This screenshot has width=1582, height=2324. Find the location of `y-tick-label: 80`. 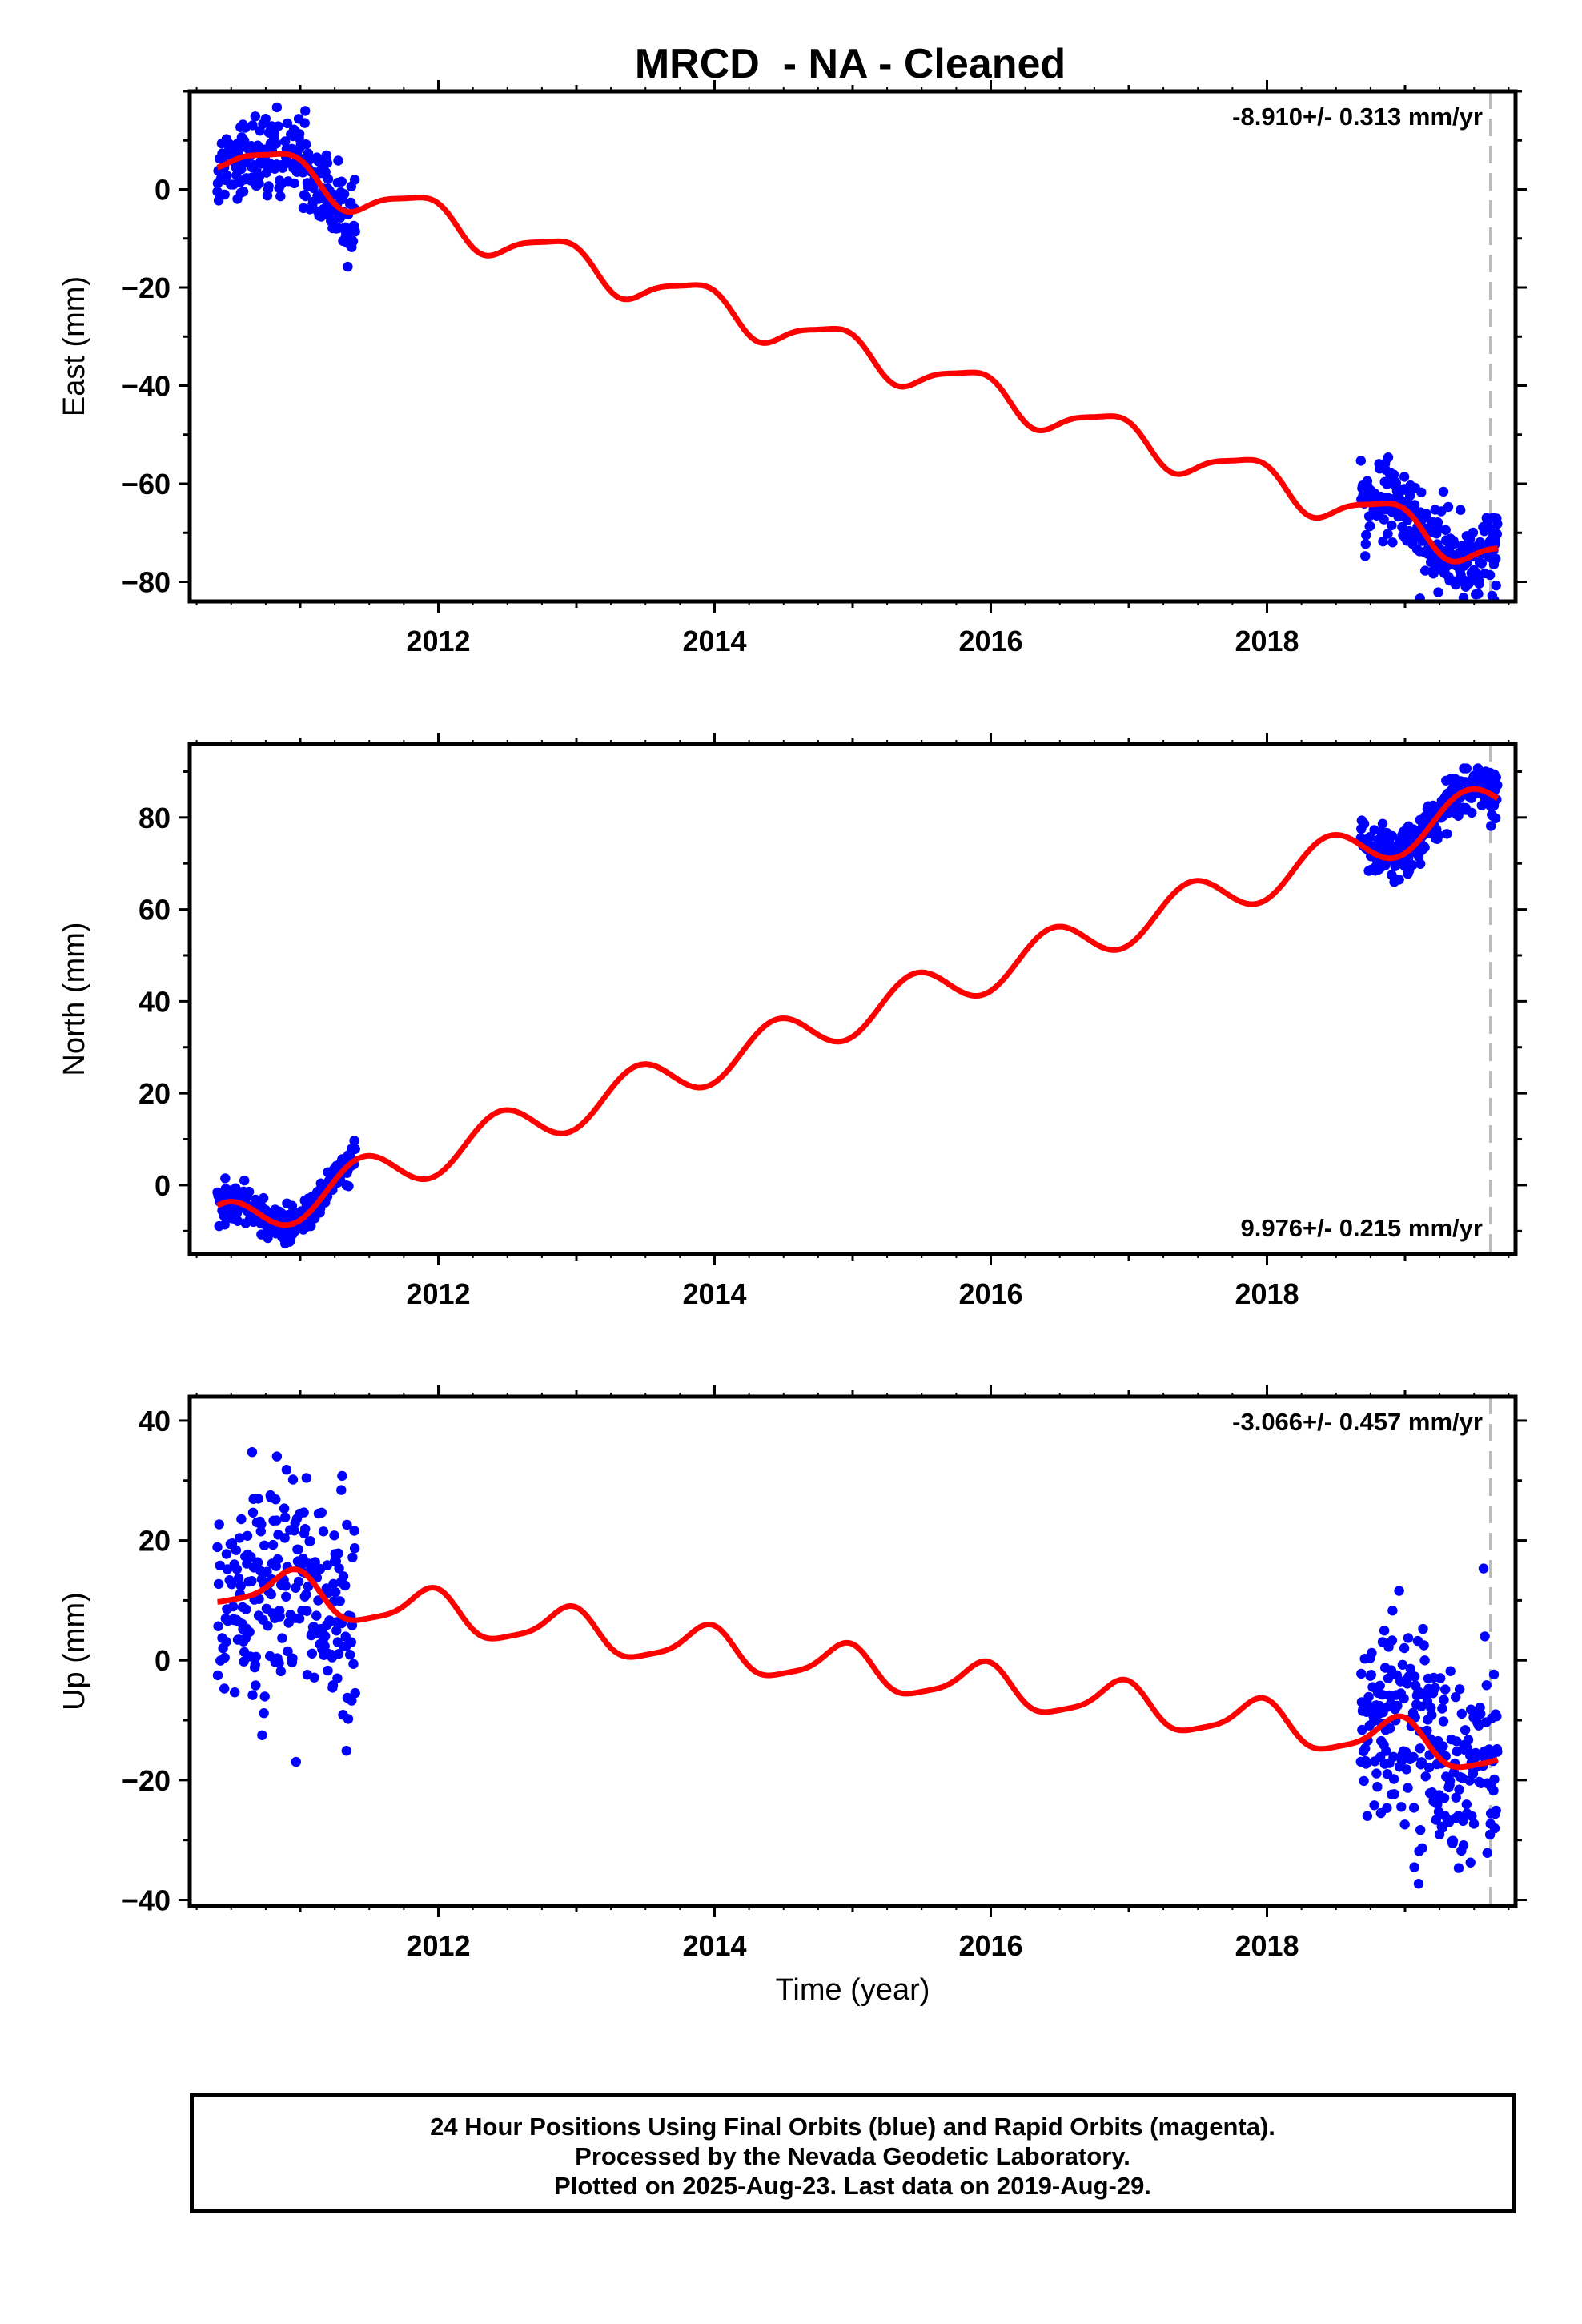

y-tick-label: 80 is located at coordinates (155, 818).